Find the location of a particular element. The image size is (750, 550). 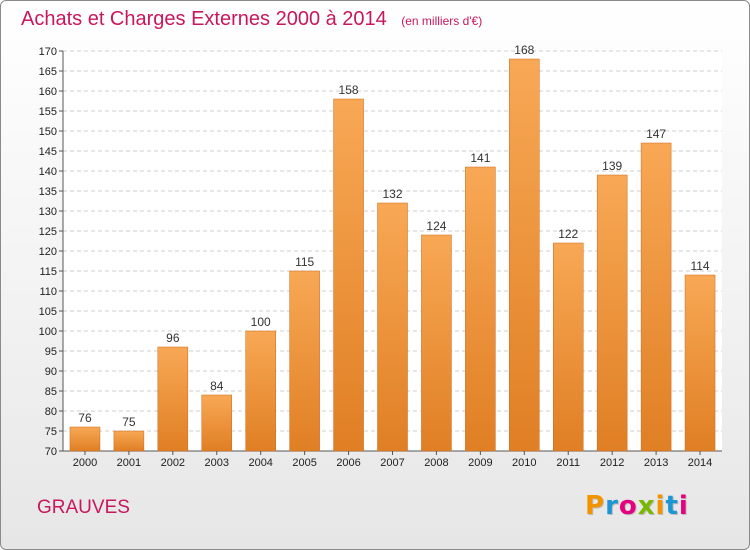

x-tick-label: 2014 is located at coordinates (700, 463).